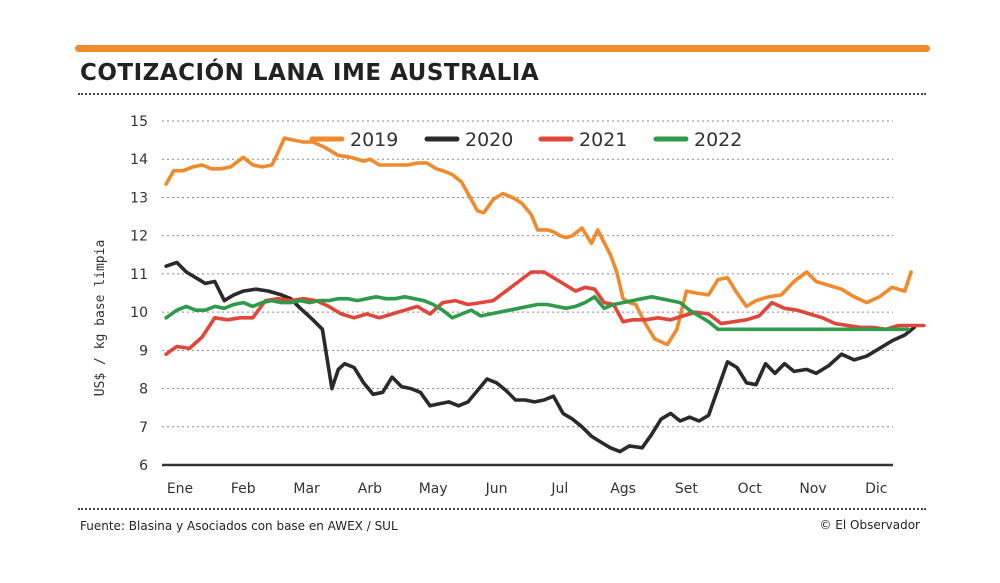 This screenshot has height=583, width=1000. Describe the element at coordinates (143, 466) in the screenshot. I see `y-tick-label: 6` at that location.